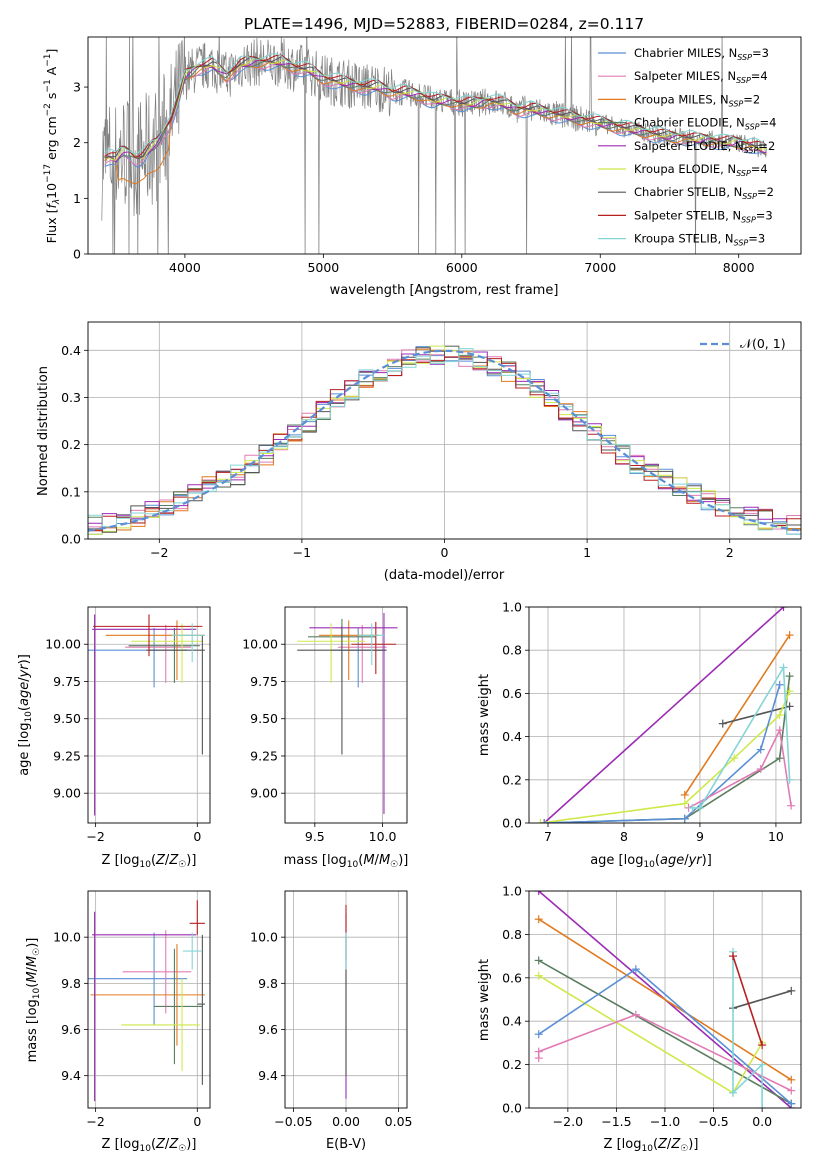  Describe the element at coordinates (315, 836) in the screenshot. I see `x-tick-label: 9.5` at that location.